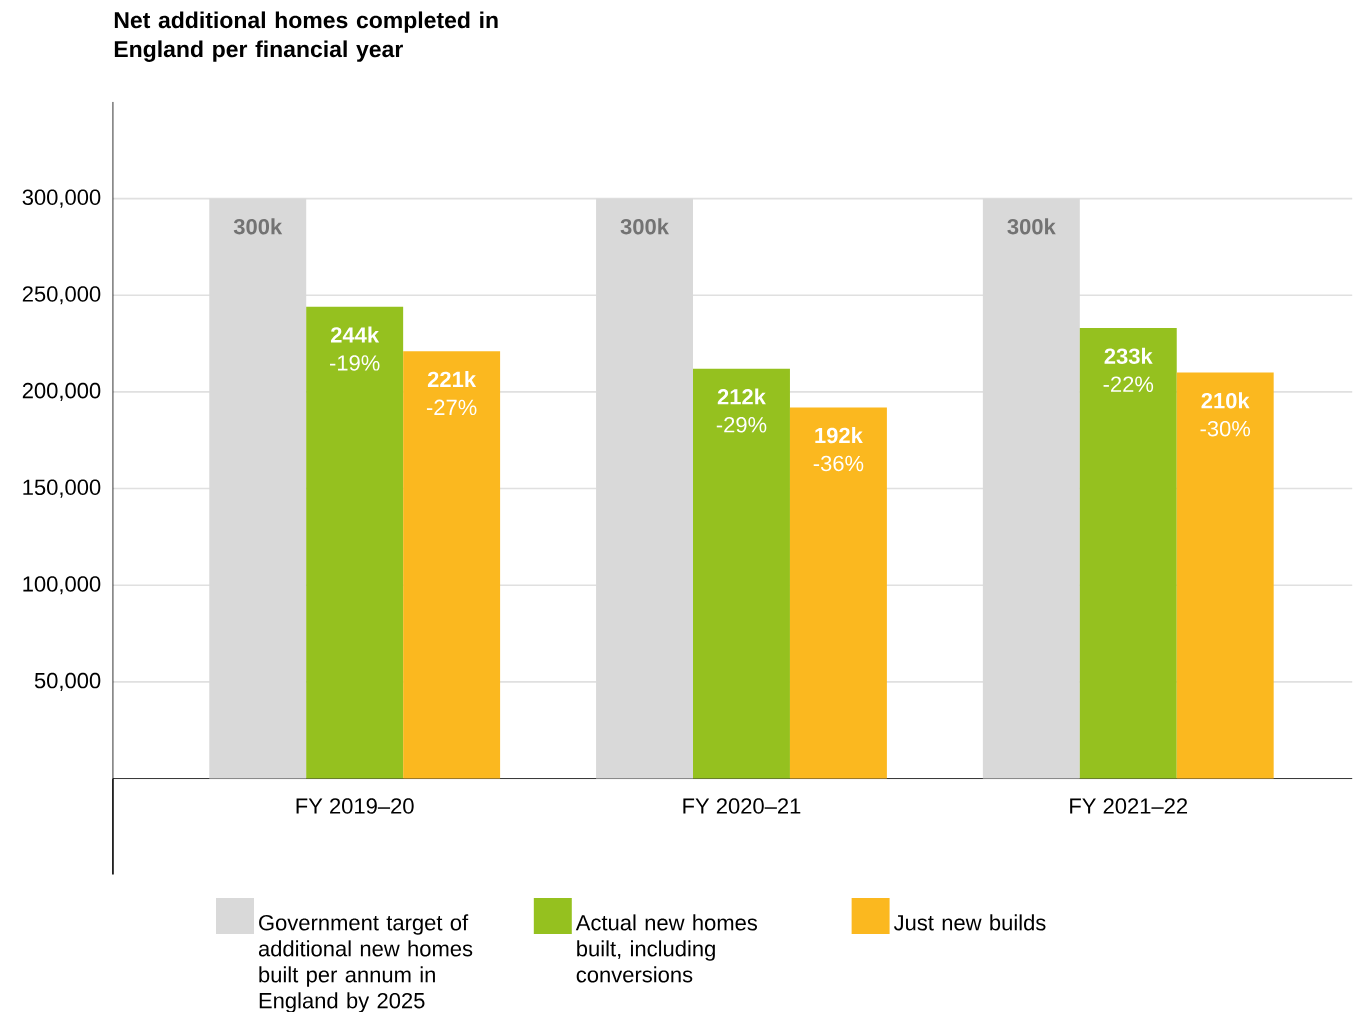  What do you see at coordinates (451, 392) in the screenshot?
I see `data-label: 221k -27%` at bounding box center [451, 392].